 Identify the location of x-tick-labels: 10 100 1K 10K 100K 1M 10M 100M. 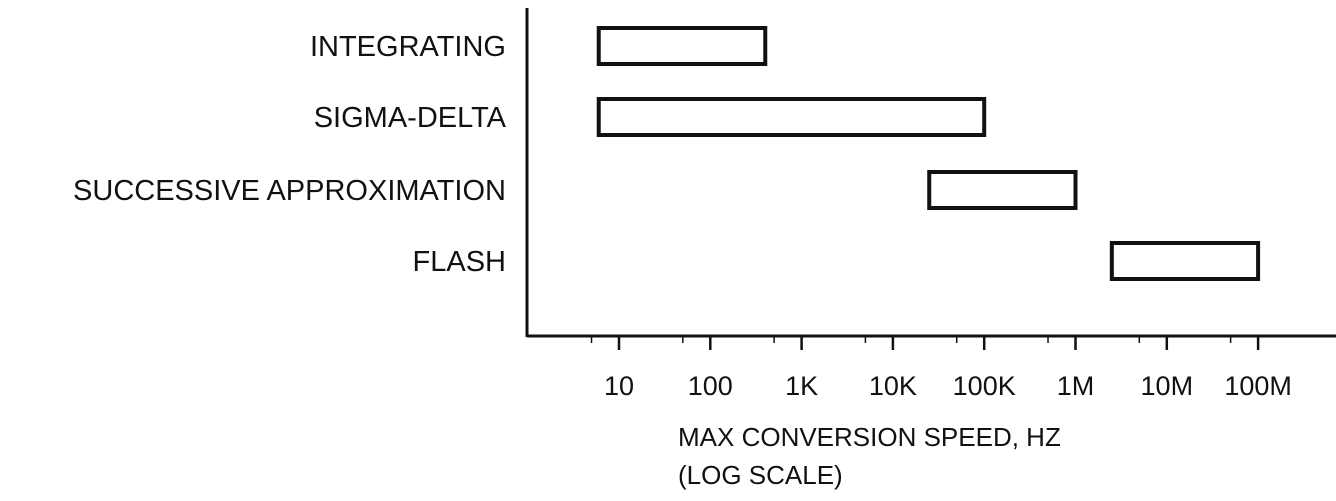
(948, 386).